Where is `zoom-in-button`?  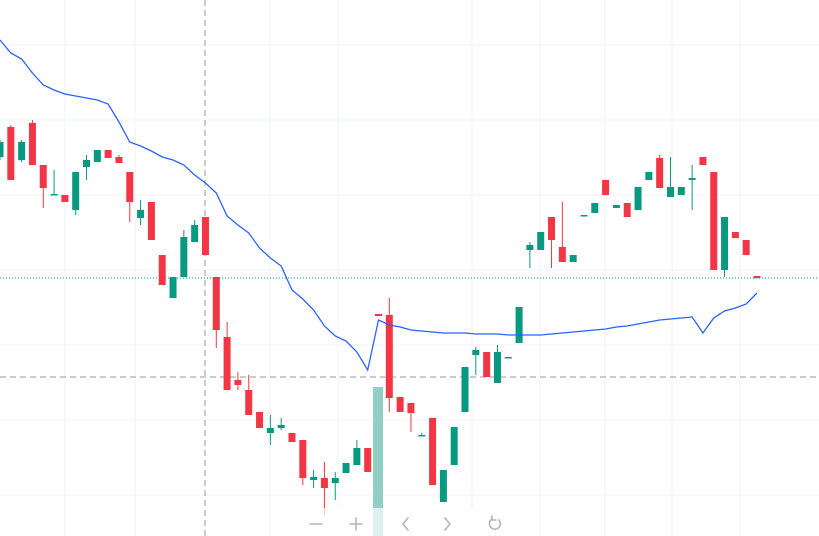 zoom-in-button is located at coordinates (356, 524).